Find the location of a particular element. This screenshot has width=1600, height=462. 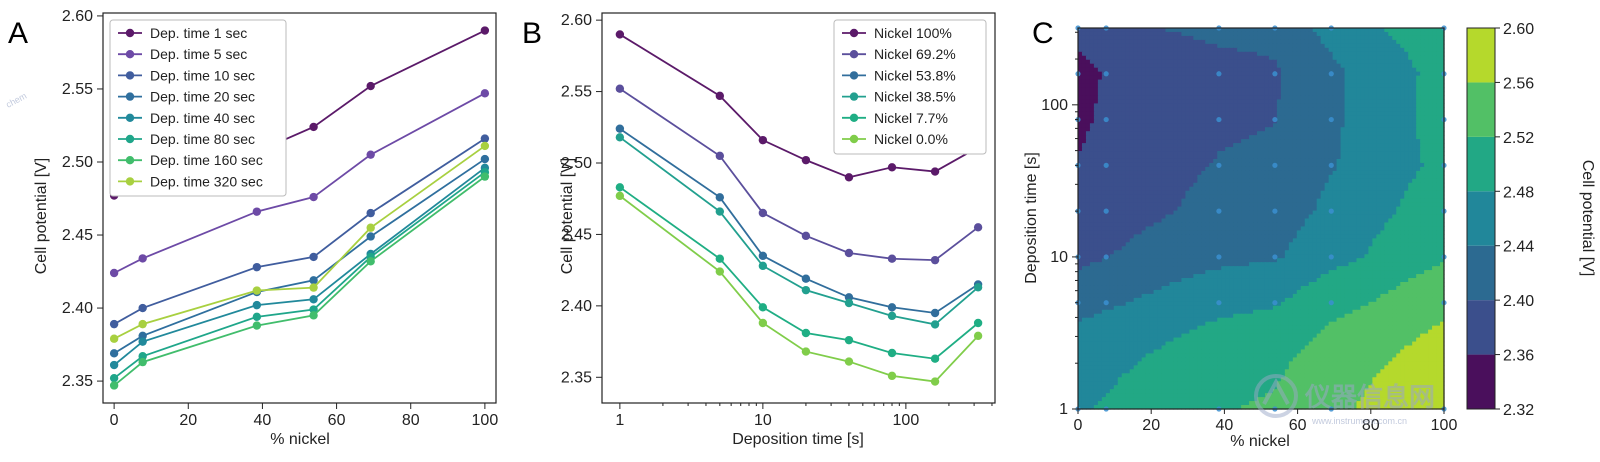

panel-b-data-point is located at coordinates (620, 128).